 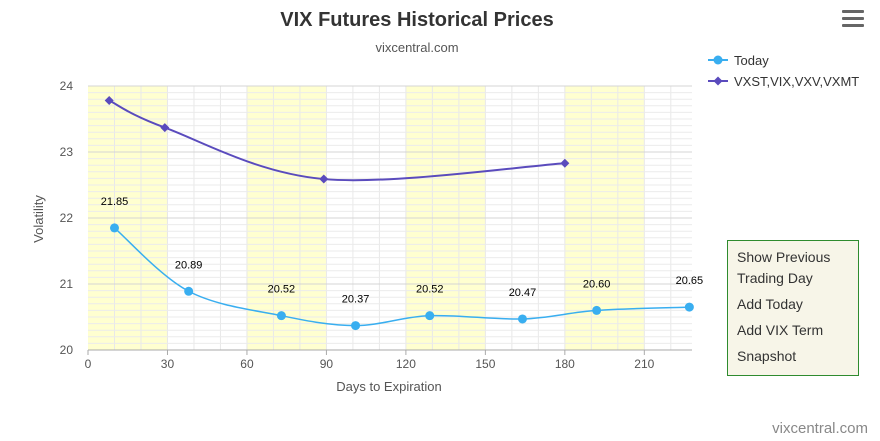 I want to click on data-label: 20.37, so click(x=356, y=300).